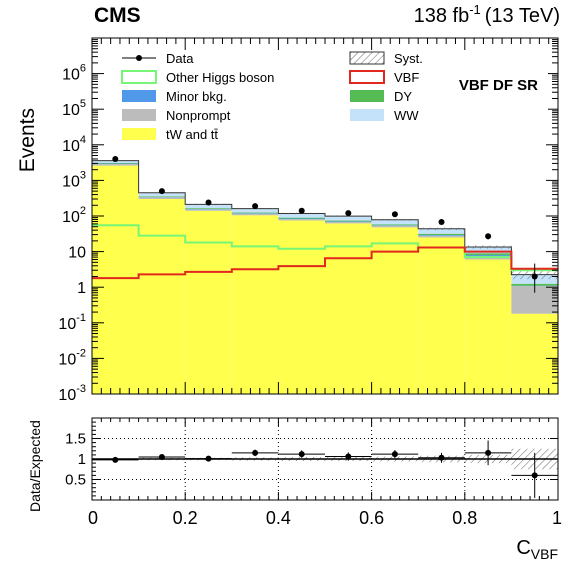 The width and height of the screenshot is (581, 564). What do you see at coordinates (406, 77) in the screenshot?
I see `legend-vbf-label: VBF` at bounding box center [406, 77].